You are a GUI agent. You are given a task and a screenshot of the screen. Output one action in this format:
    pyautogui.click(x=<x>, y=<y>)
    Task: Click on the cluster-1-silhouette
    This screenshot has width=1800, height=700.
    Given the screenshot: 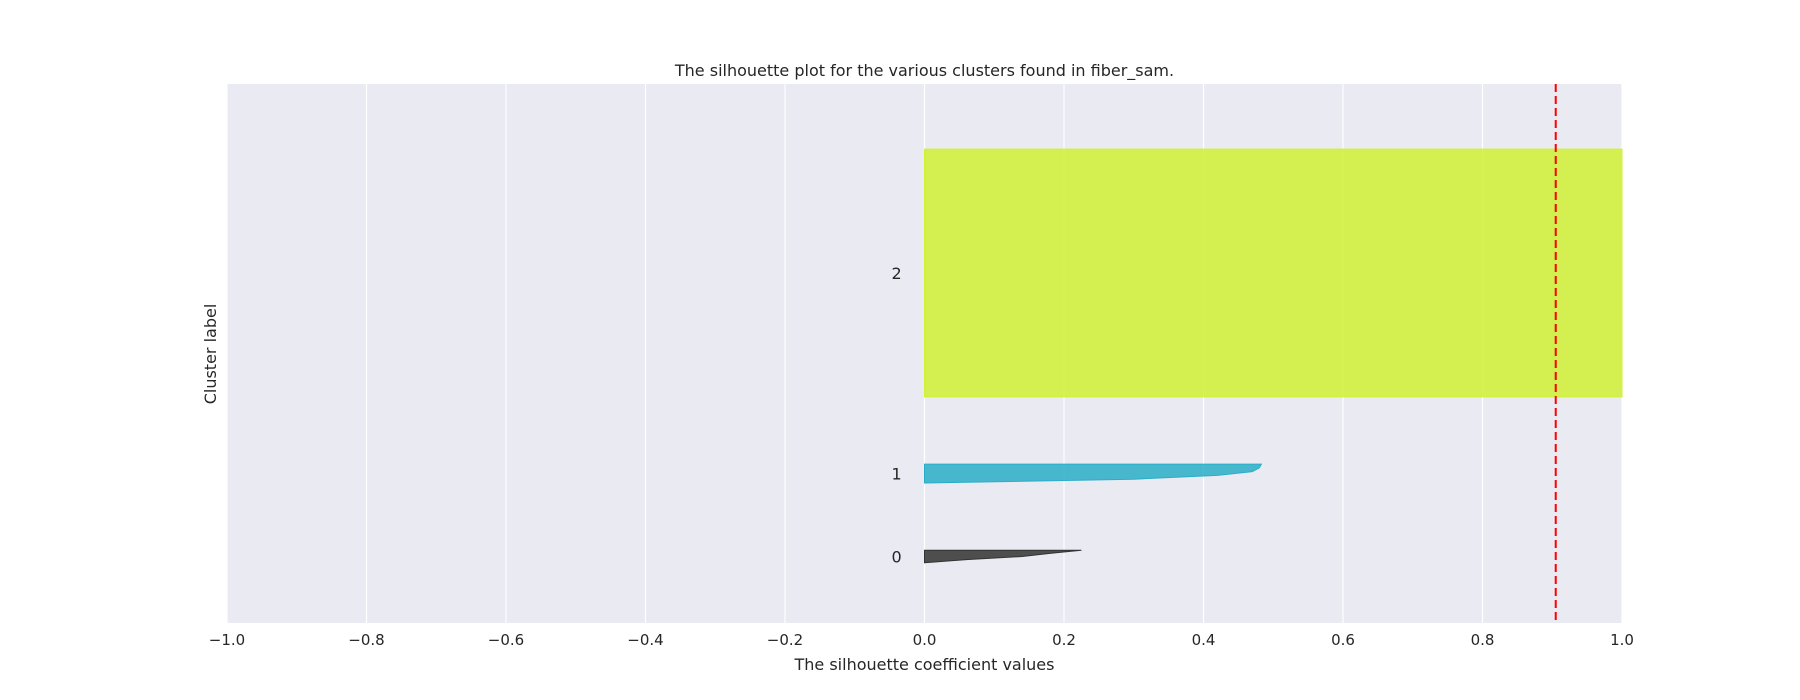 What is the action you would take?
    pyautogui.click(x=1093, y=473)
    